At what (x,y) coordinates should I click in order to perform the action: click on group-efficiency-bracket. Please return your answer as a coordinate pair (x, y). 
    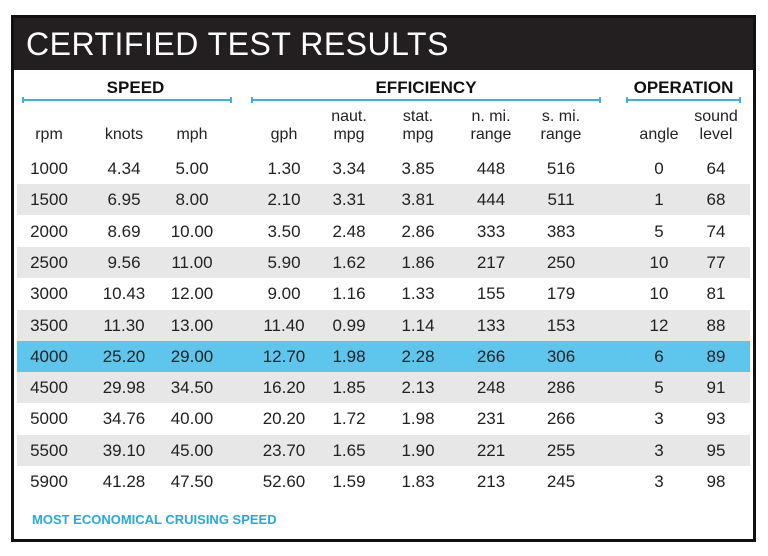
    Looking at the image, I should click on (426, 100).